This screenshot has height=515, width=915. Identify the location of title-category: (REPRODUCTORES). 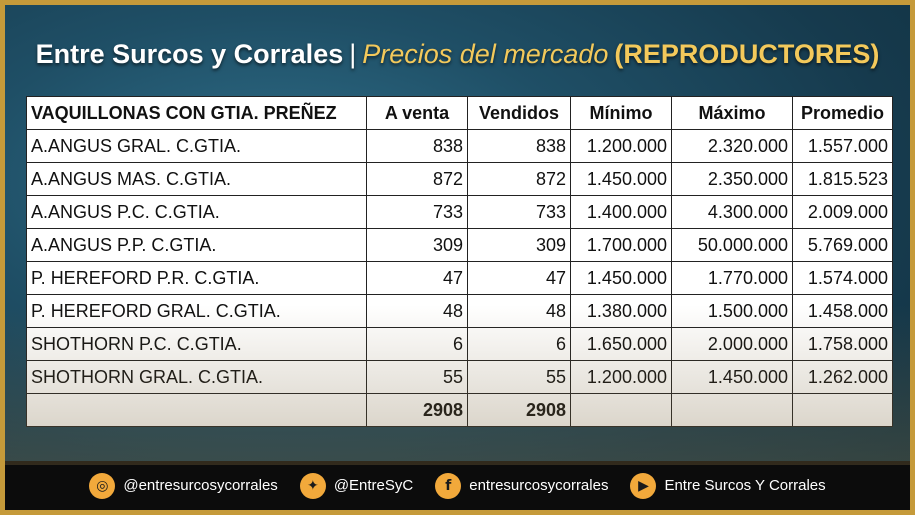
(747, 54).